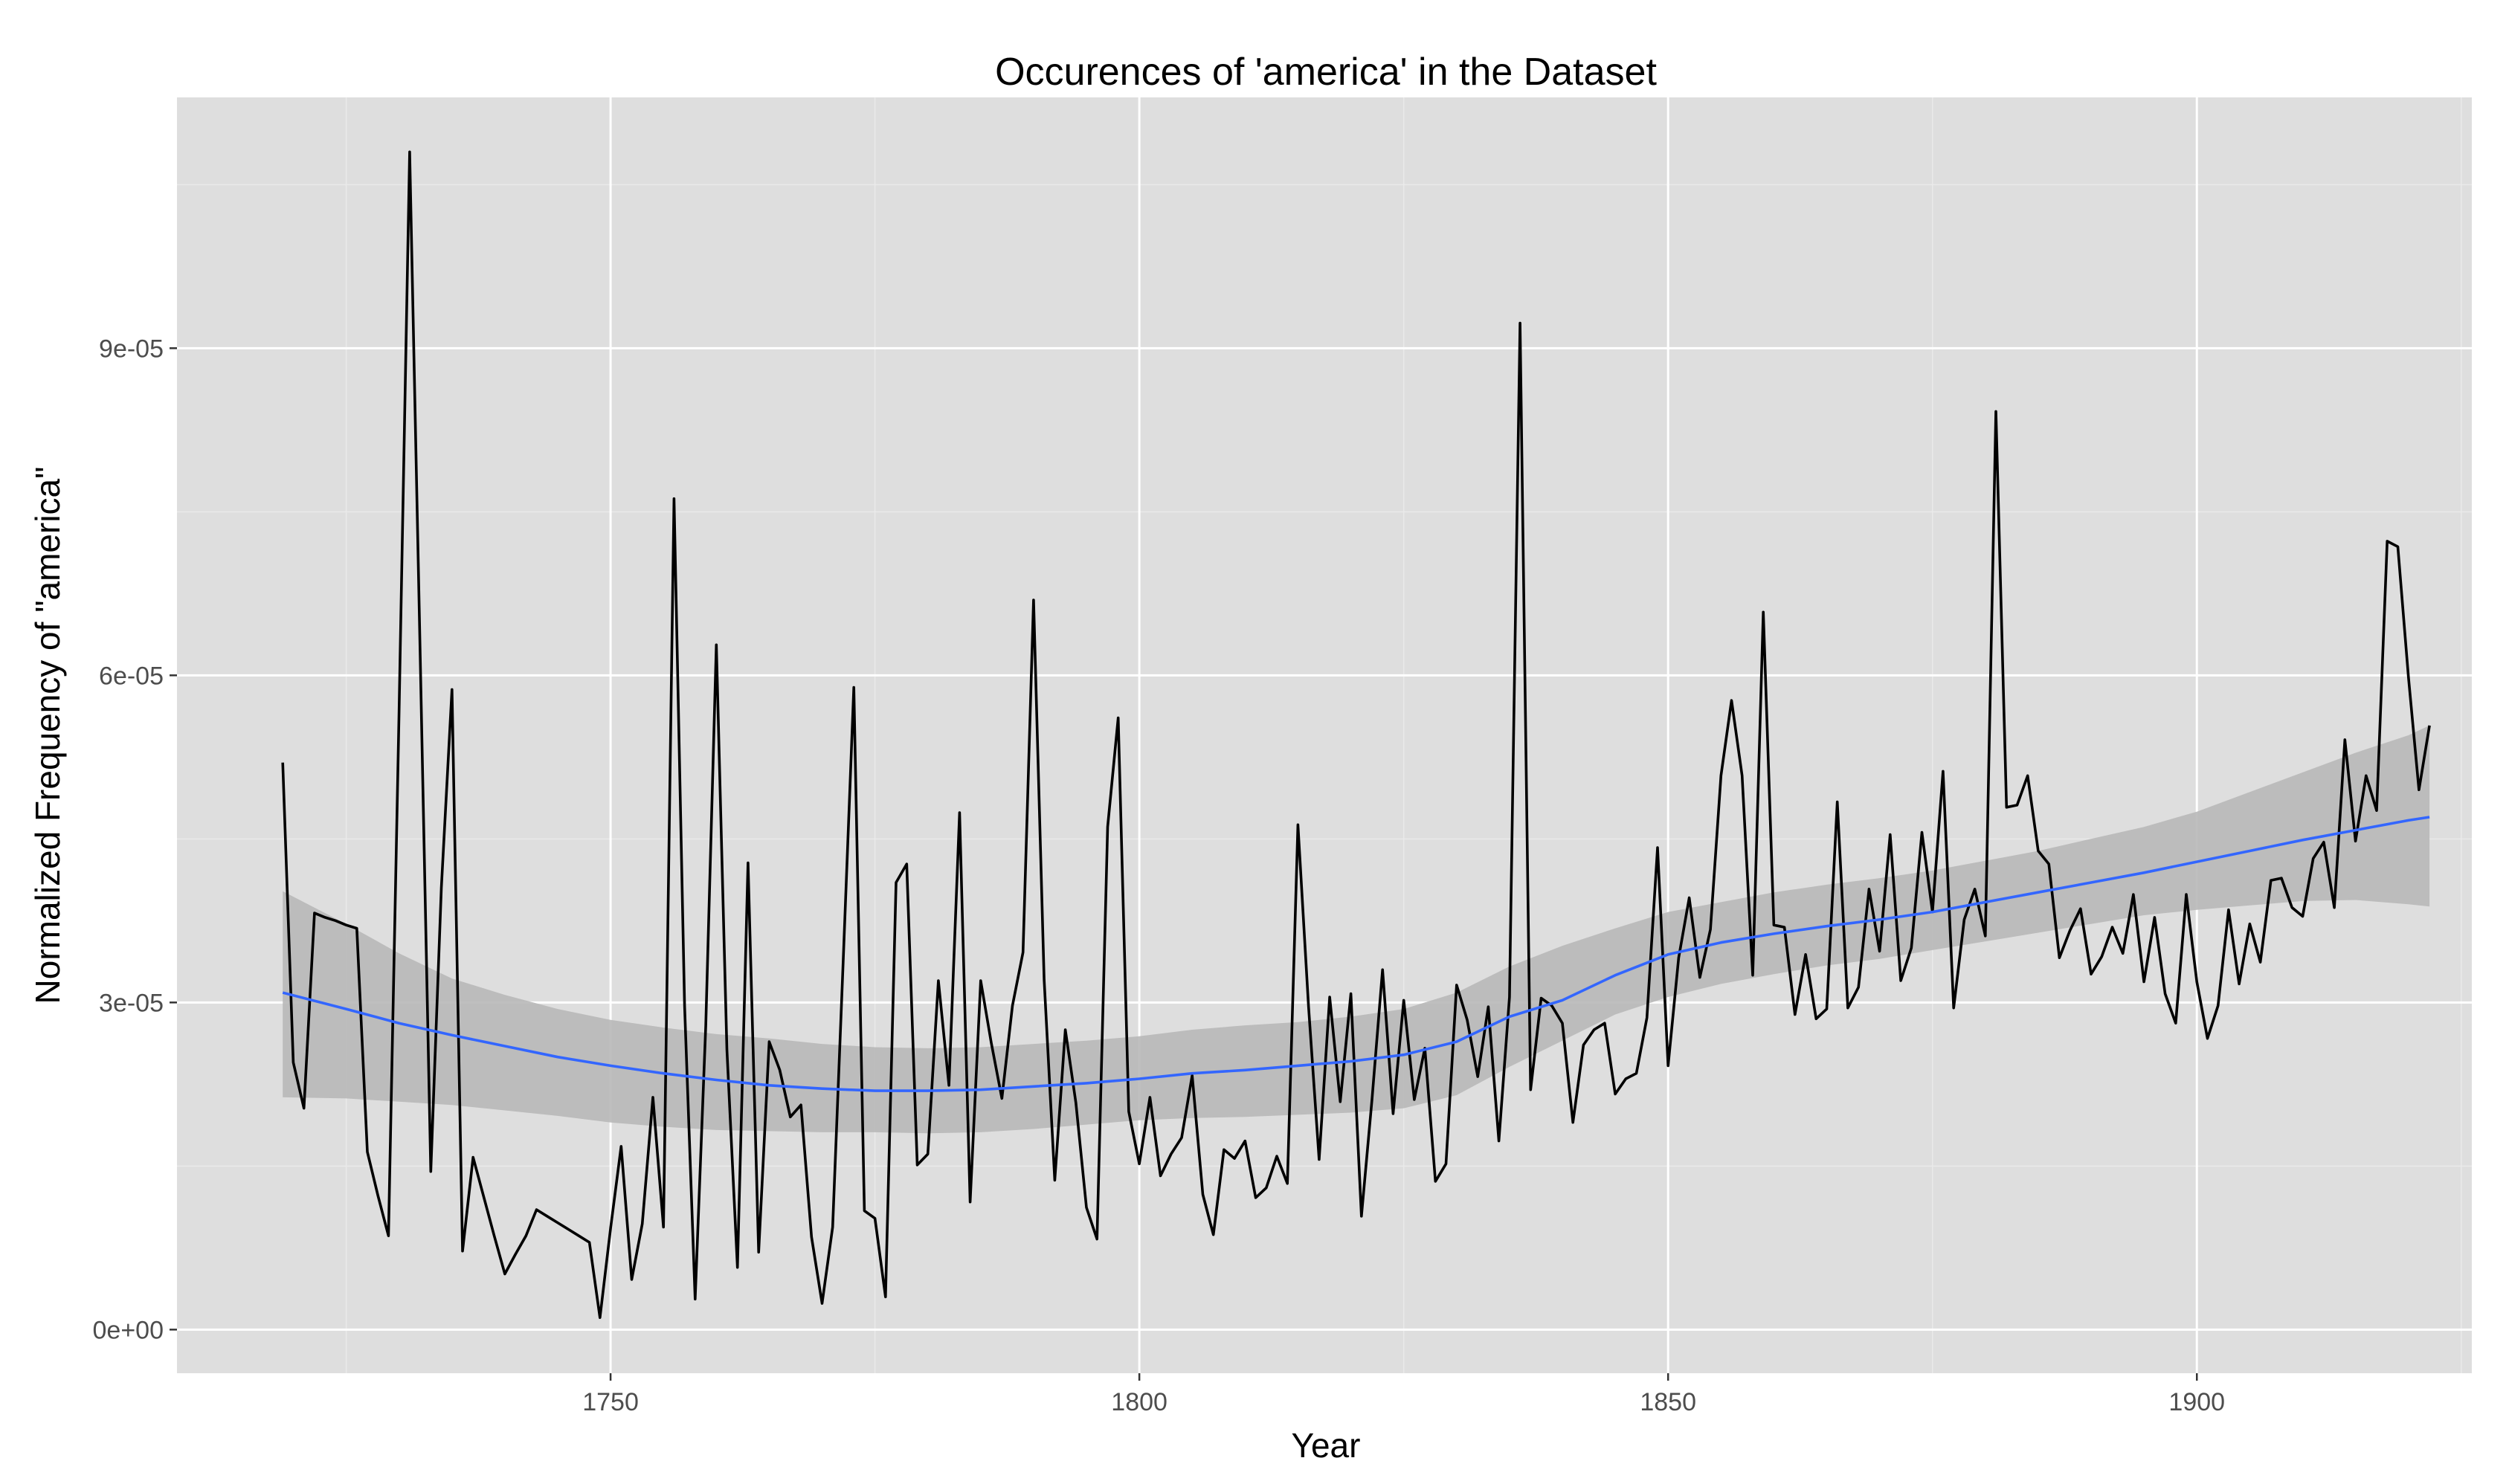  Describe the element at coordinates (131, 349) in the screenshot. I see `y-tick-label: 9e-05` at that location.